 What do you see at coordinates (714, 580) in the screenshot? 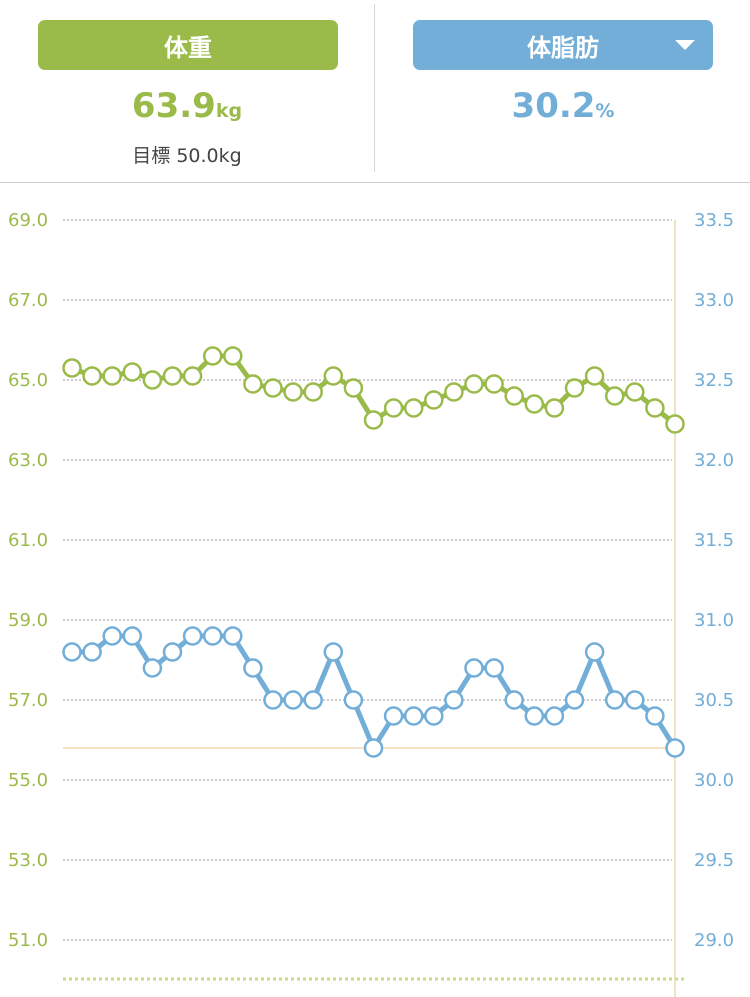
I see `right-axis: 33.5 33.0 32.5 32.0 31.5 31.0 30.5 30.0 29.5 29.0` at bounding box center [714, 580].